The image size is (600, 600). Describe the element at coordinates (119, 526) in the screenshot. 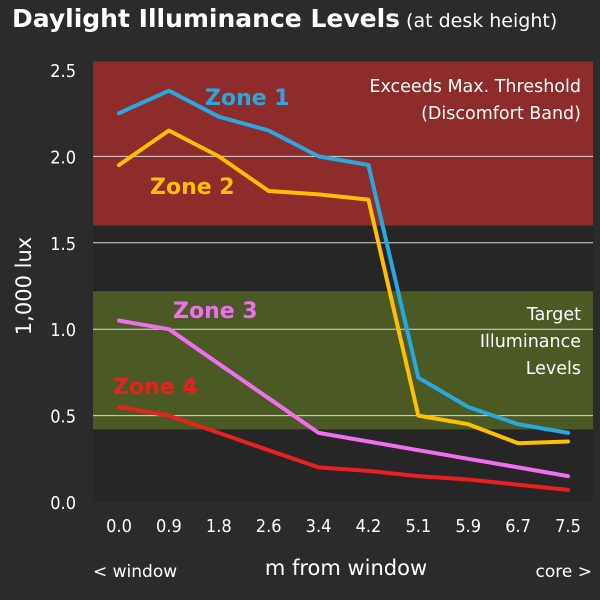

I see `x-tick-label: 0.0` at that location.